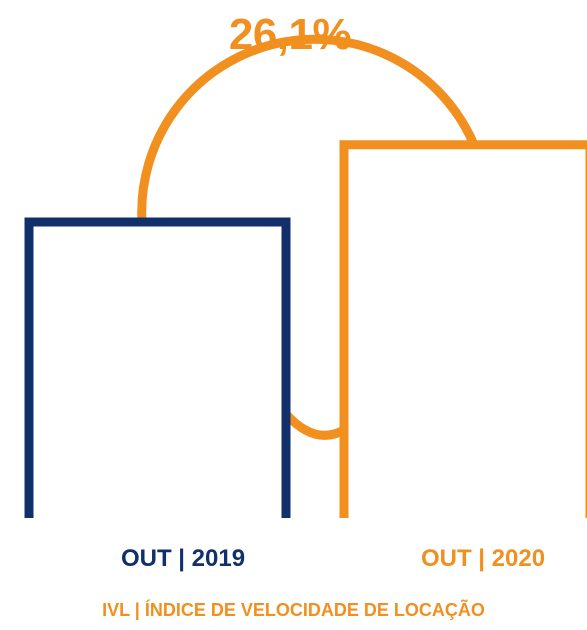 The width and height of the screenshot is (587, 630). I want to click on growth-arc-bottom, so click(314, 425).